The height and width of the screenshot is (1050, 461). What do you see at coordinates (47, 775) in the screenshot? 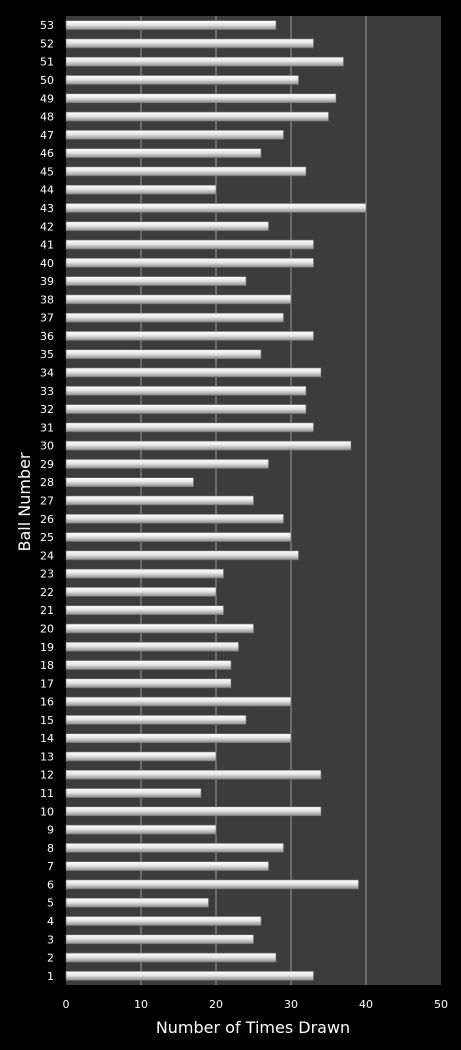
I see `y-tick-label: 12` at bounding box center [47, 775].